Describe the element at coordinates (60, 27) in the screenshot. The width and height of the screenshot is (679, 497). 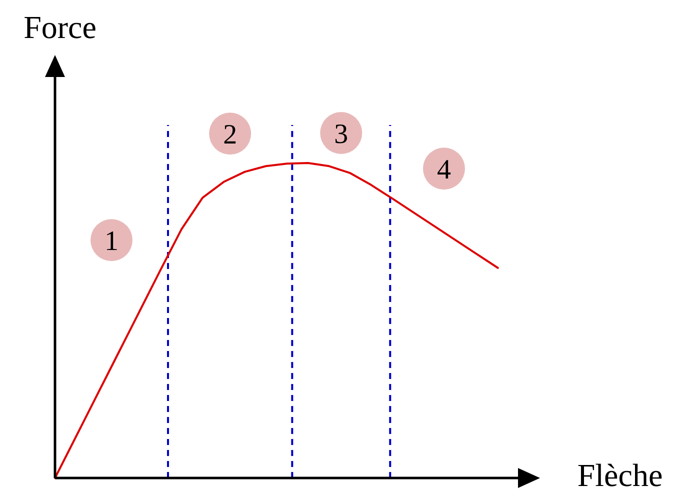
I see `y-axis-title: Force` at that location.